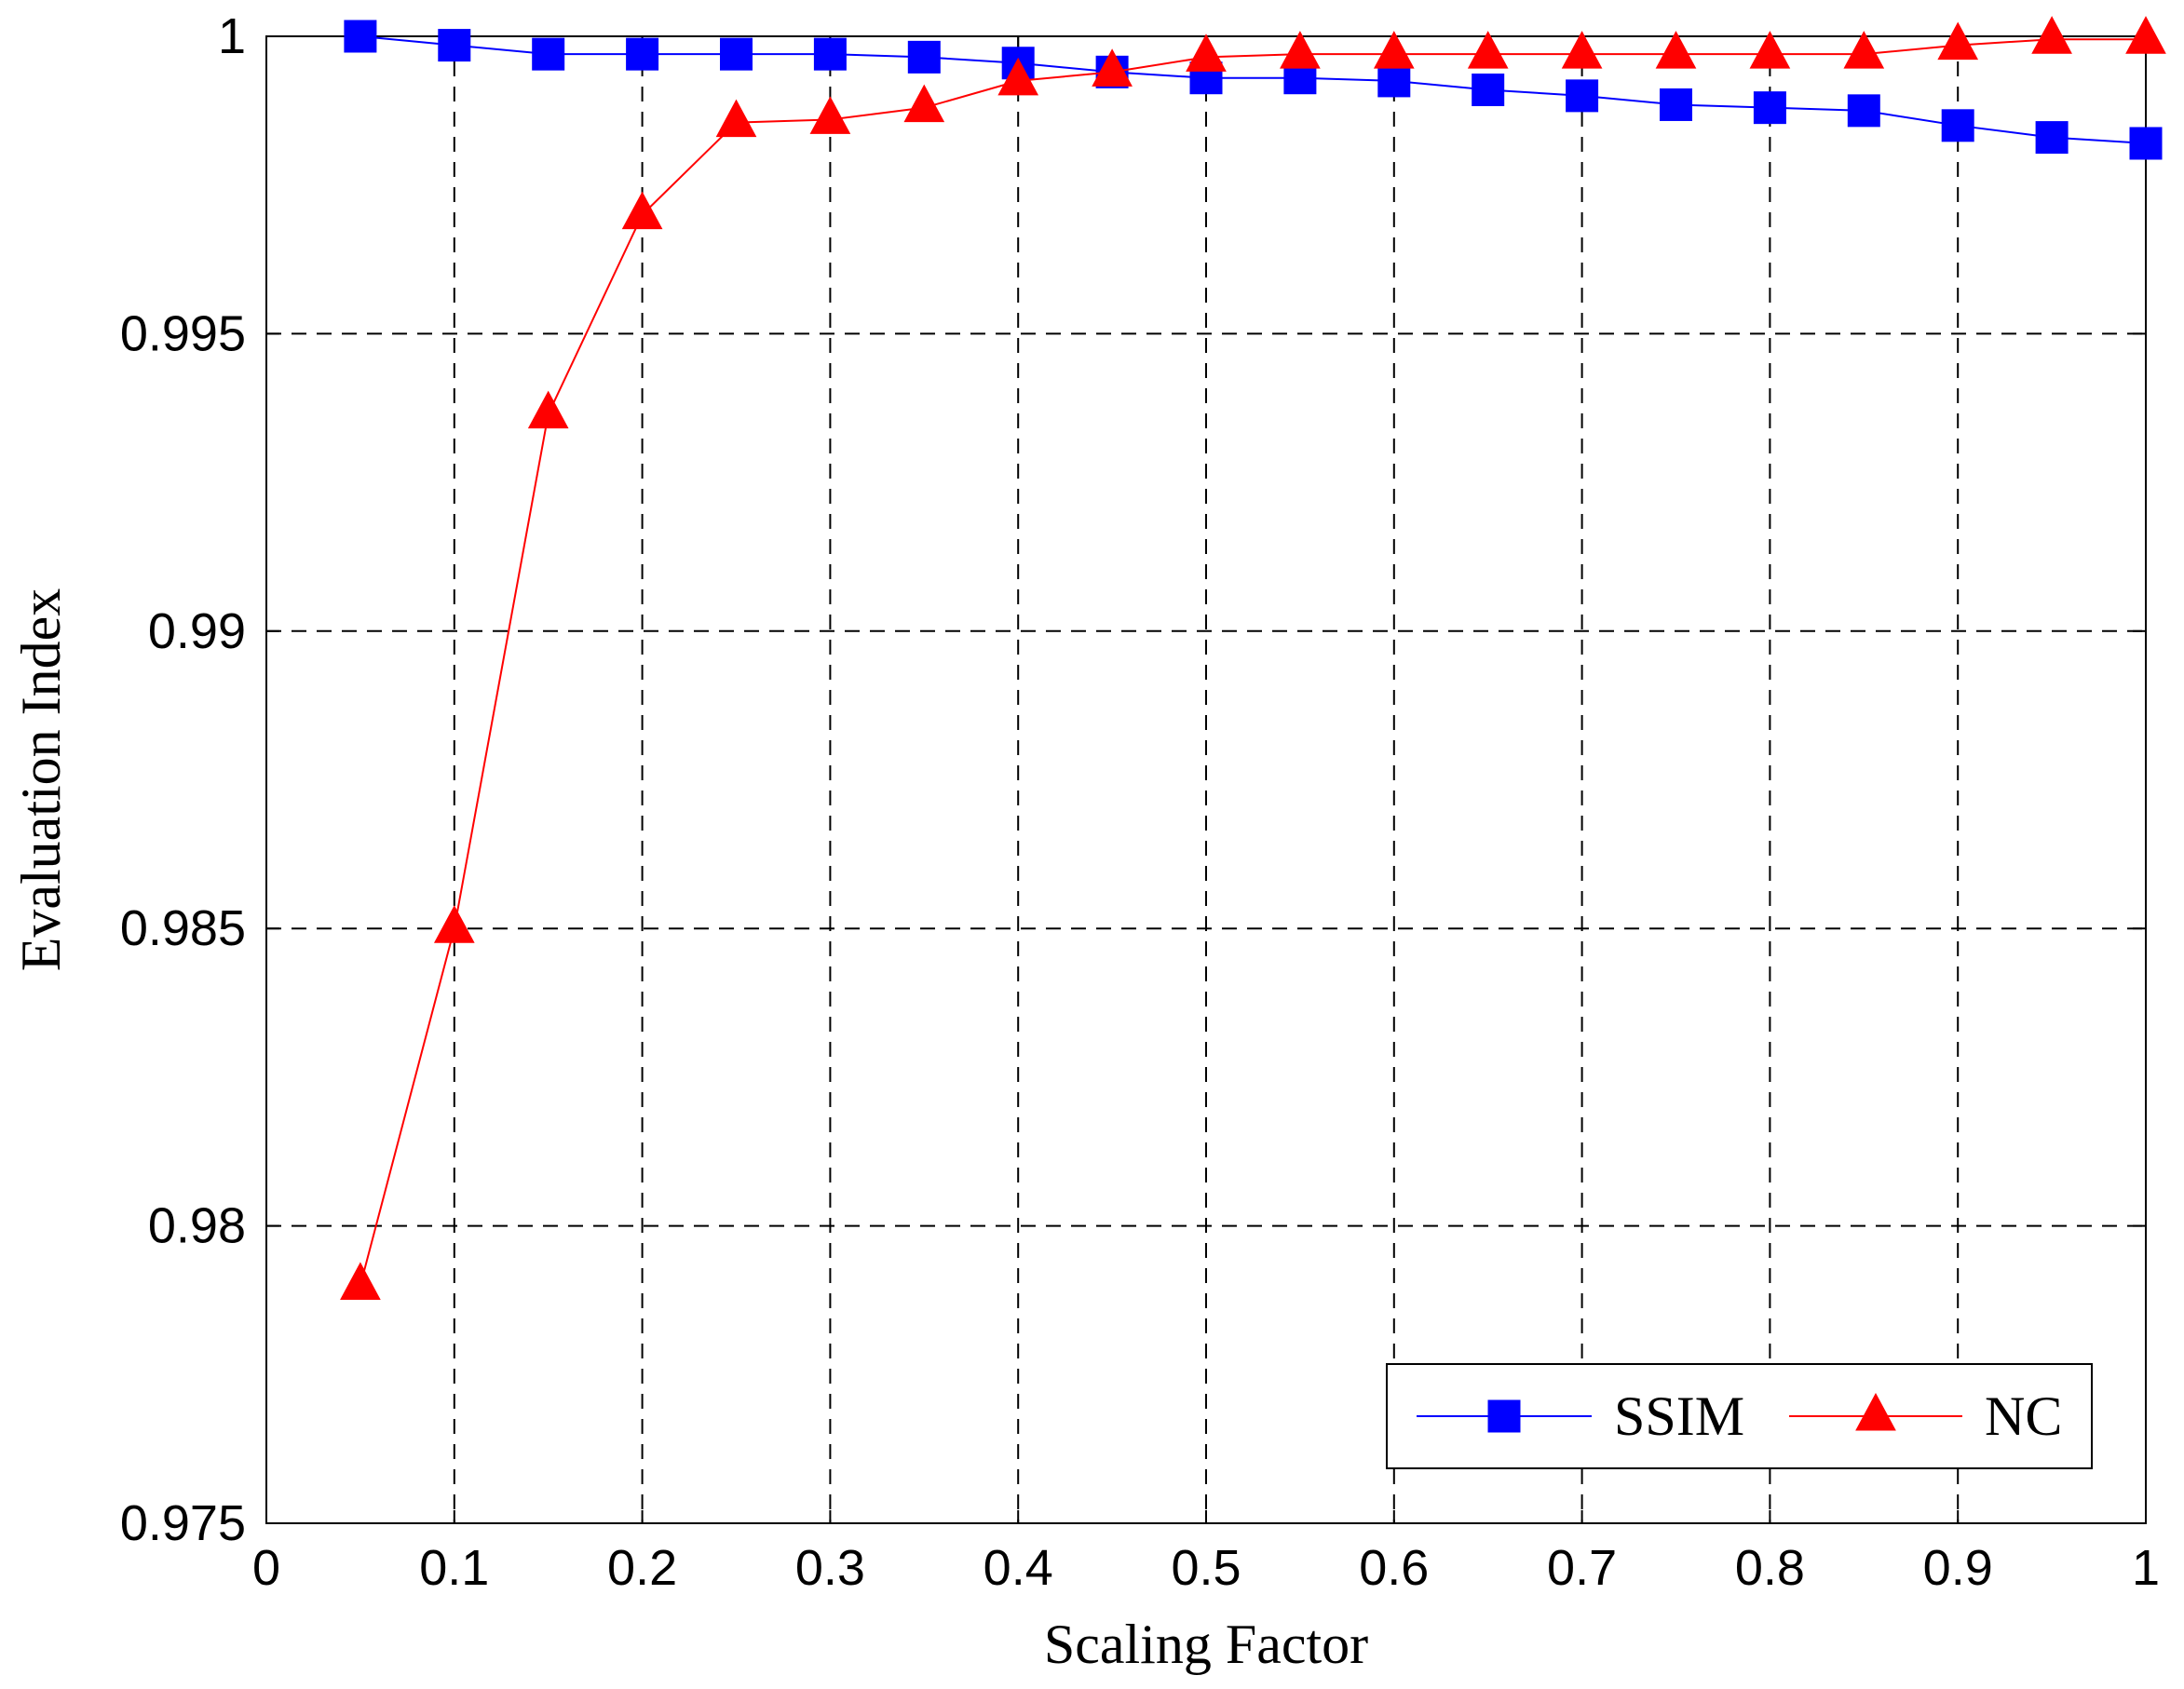 Image resolution: width=2184 pixels, height=1689 pixels. I want to click on y-tick-label: 0.995, so click(183, 333).